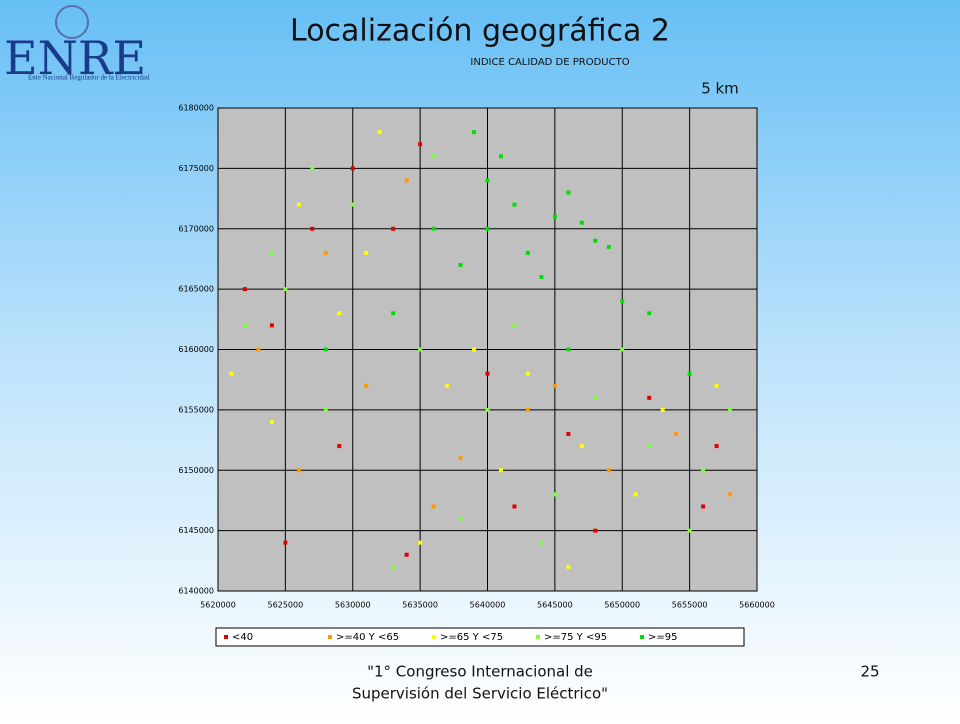 This screenshot has width=960, height=724. What do you see at coordinates (196, 228) in the screenshot?
I see `y-tick-label: 6170000` at bounding box center [196, 228].